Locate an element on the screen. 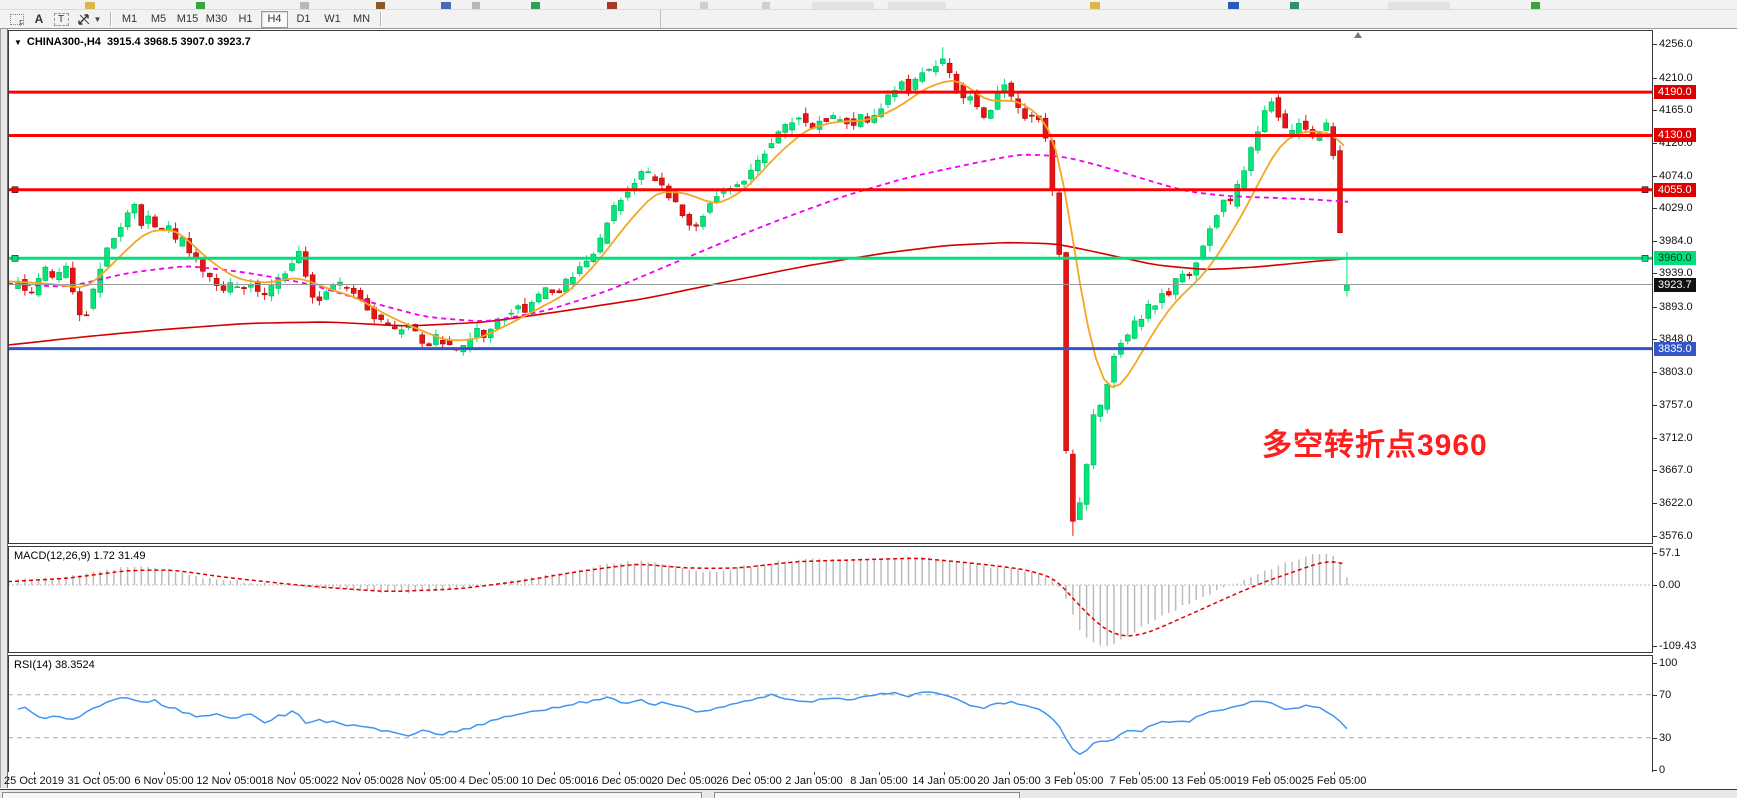 The height and width of the screenshot is (798, 1737). current-price-label: 3923.7 is located at coordinates (1675, 284).